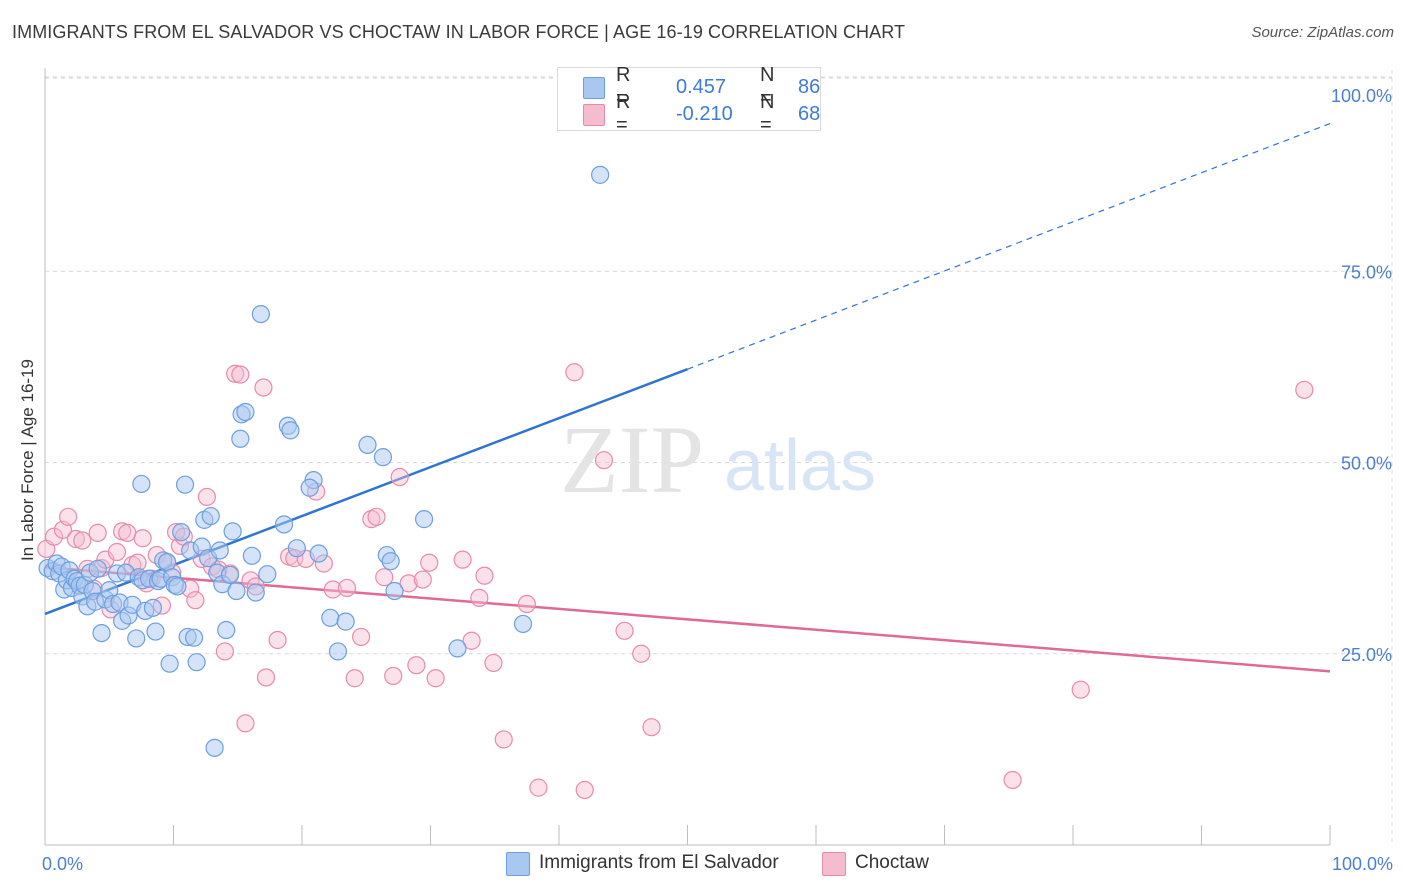 The width and height of the screenshot is (1406, 892). What do you see at coordinates (594, 115) in the screenshot?
I see `legend-swatch-pink` at bounding box center [594, 115].